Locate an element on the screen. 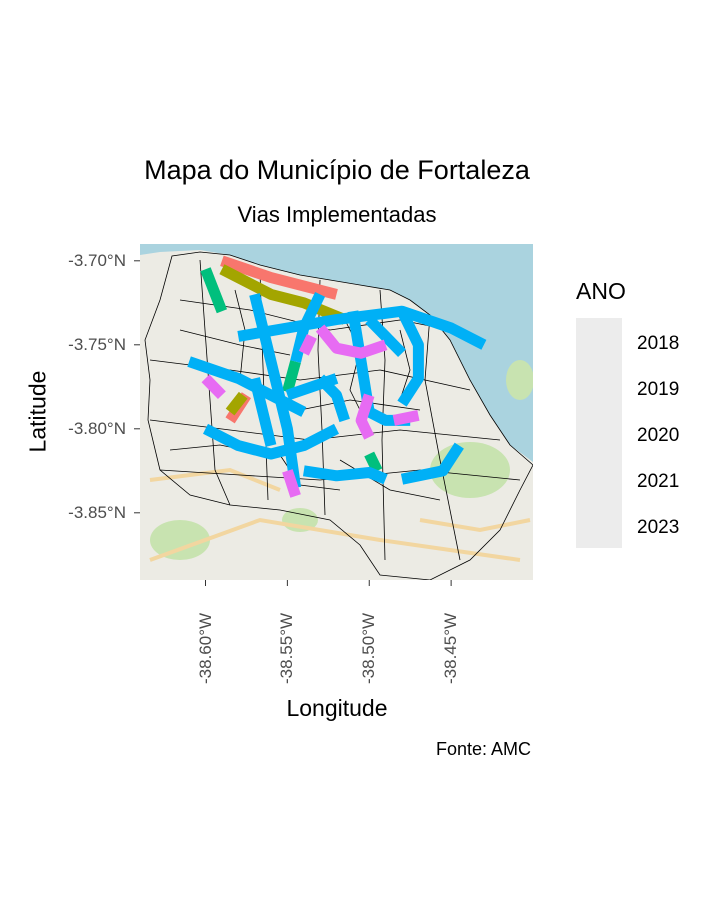 This screenshot has height=921, width=720. x-tick-label: -38.55°W is located at coordinates (287, 648).